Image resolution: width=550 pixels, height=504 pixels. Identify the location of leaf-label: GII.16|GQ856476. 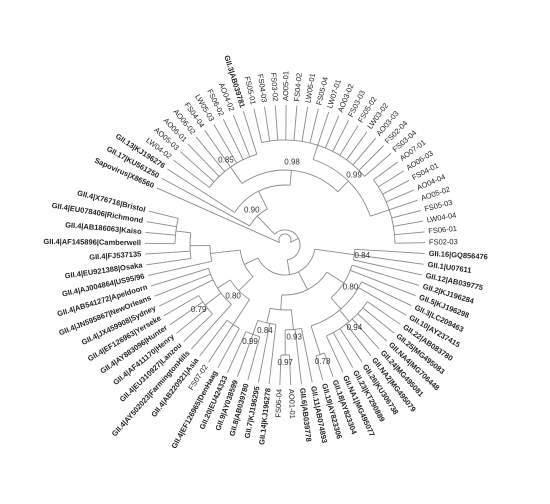
(458, 255).